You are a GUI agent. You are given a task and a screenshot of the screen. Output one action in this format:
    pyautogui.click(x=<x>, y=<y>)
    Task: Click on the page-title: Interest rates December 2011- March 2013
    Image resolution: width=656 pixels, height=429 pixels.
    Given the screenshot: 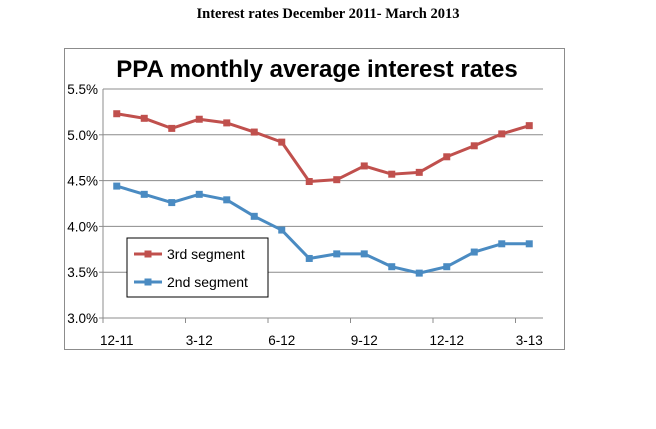 What is the action you would take?
    pyautogui.click(x=328, y=14)
    